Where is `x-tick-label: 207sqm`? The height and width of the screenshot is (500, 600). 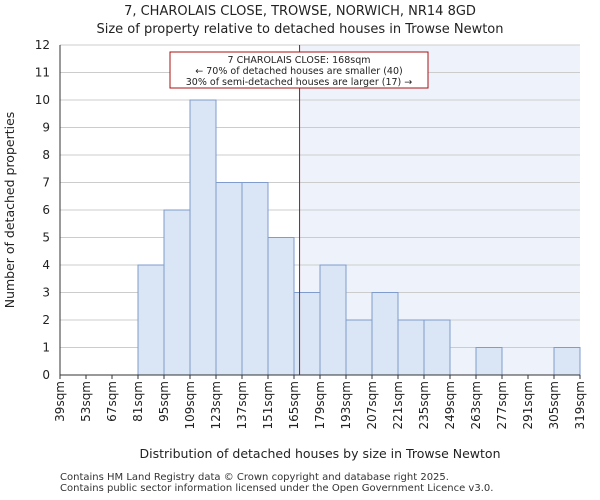 x-tick-label: 207sqm is located at coordinates (372, 405).